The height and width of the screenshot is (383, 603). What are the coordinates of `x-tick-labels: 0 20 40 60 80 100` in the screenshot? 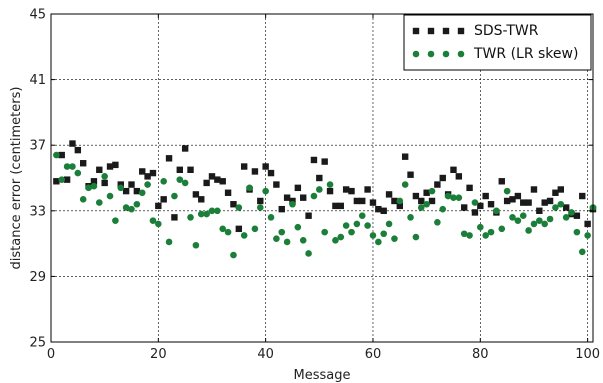 It's located at (323, 354).